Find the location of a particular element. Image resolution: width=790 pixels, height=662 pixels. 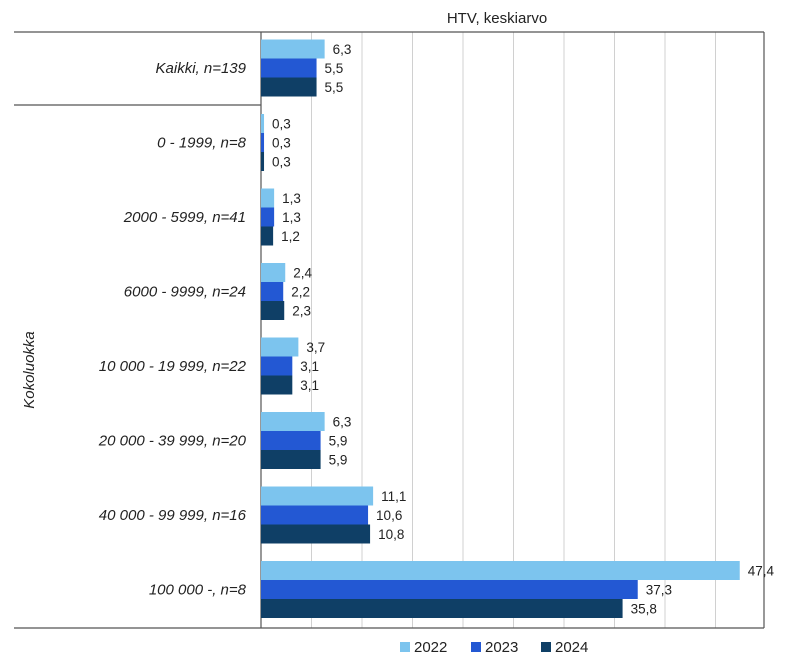

data-label: 11,1 is located at coordinates (393, 496).